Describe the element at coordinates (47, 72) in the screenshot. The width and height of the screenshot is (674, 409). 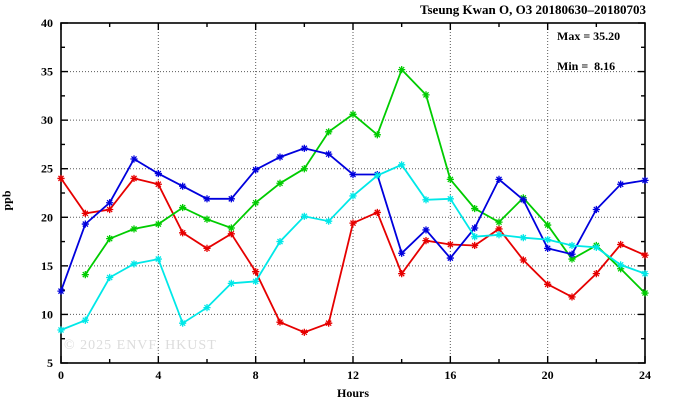
I see `y-tick-label: 35` at that location.